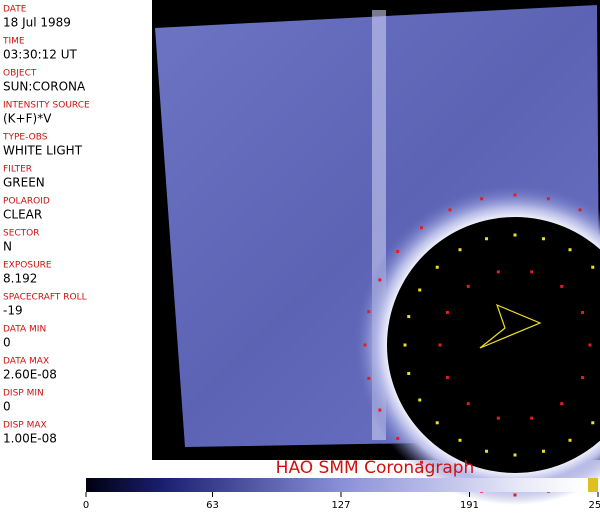  I want to click on field-label: INTENSITY SOURCE, so click(46, 106).